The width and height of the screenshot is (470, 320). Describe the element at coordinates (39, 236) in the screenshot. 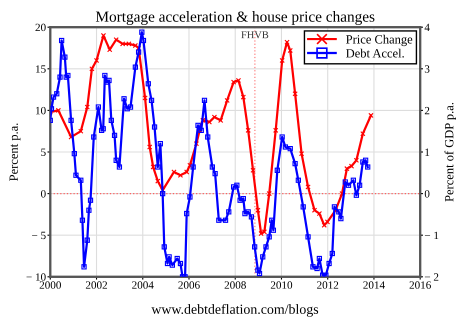

I see `y-tick-label: − 5` at that location.